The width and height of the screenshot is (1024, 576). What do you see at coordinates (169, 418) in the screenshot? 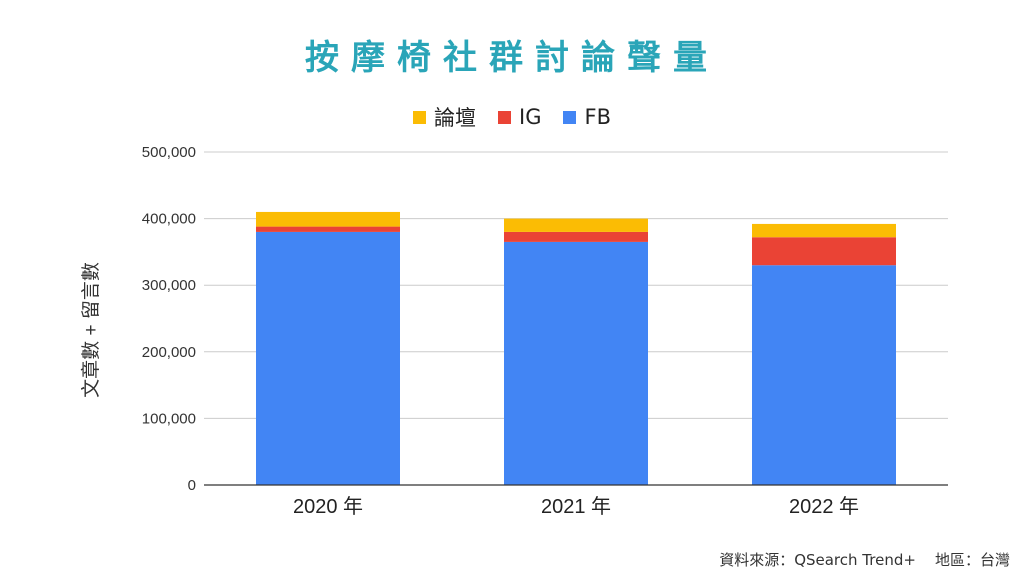
I see `y-tick-label: 100,000` at bounding box center [169, 418].